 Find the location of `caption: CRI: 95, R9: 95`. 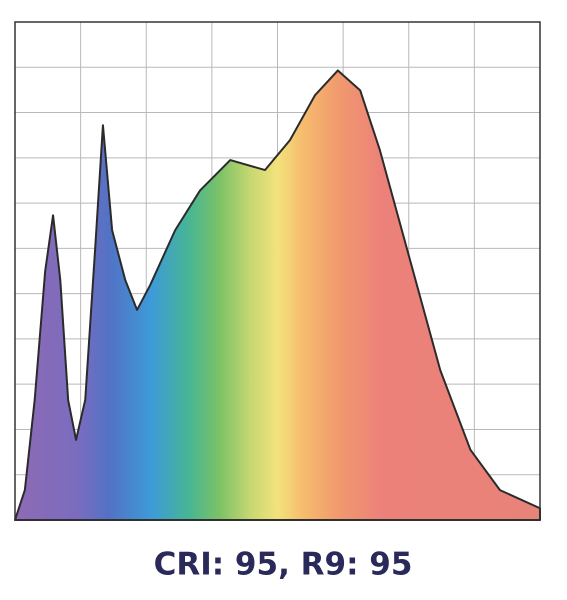

caption: CRI: 95, R9: 95 is located at coordinates (283, 565).